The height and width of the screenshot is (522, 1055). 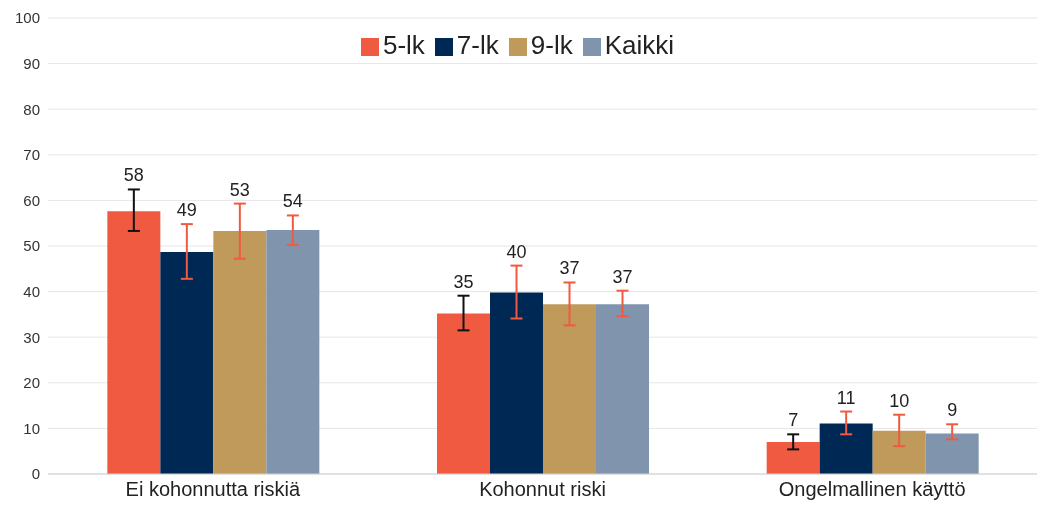 What do you see at coordinates (186, 210) in the screenshot?
I see `data-label: 49` at bounding box center [186, 210].